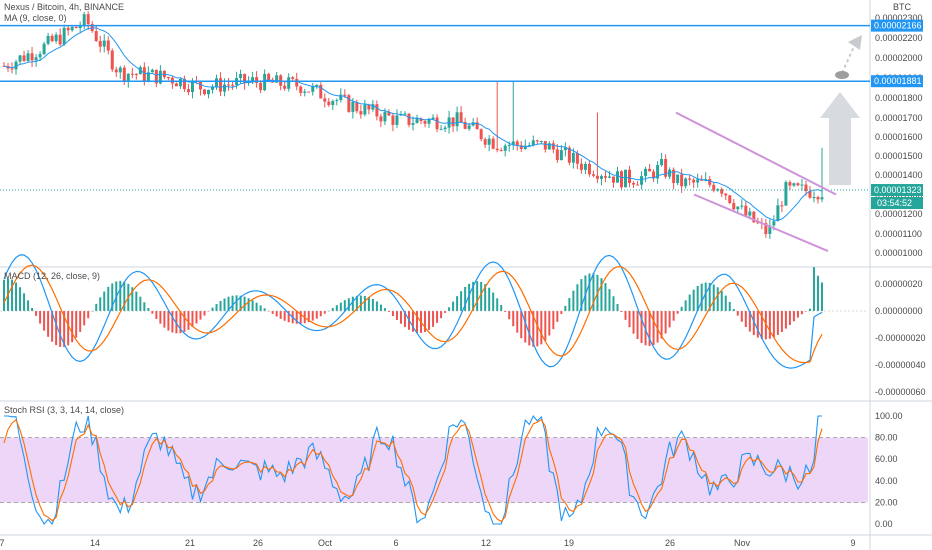 This screenshot has height=550, width=932. Describe the element at coordinates (898, 190) in the screenshot. I see `current-price-label: 0.00001323` at that location.